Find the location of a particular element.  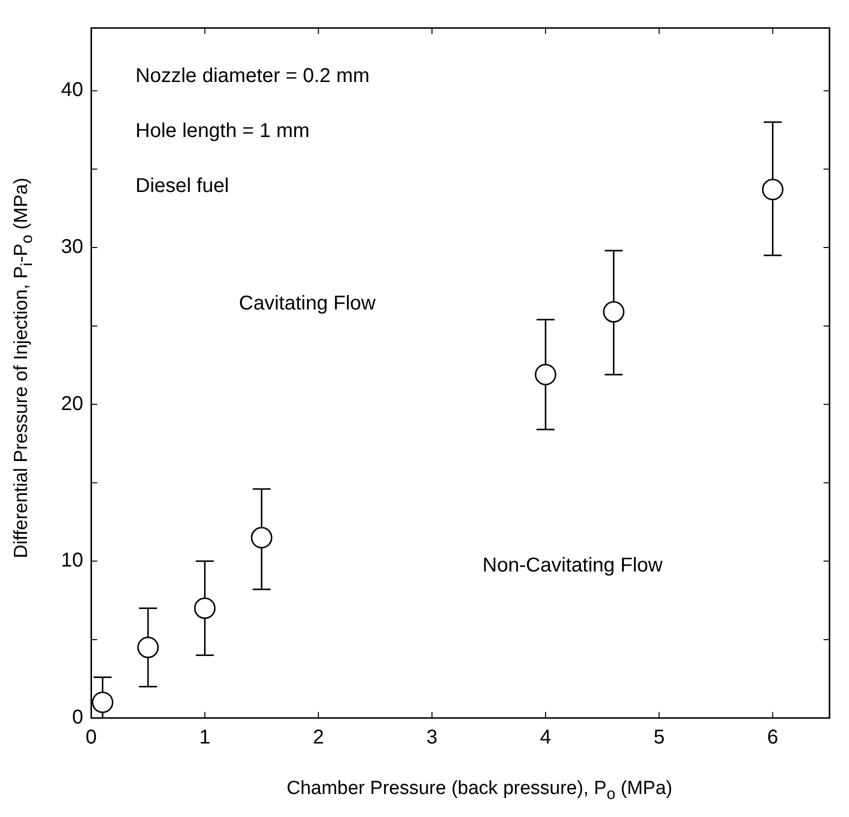

x-tick-label: 5 is located at coordinates (659, 737).